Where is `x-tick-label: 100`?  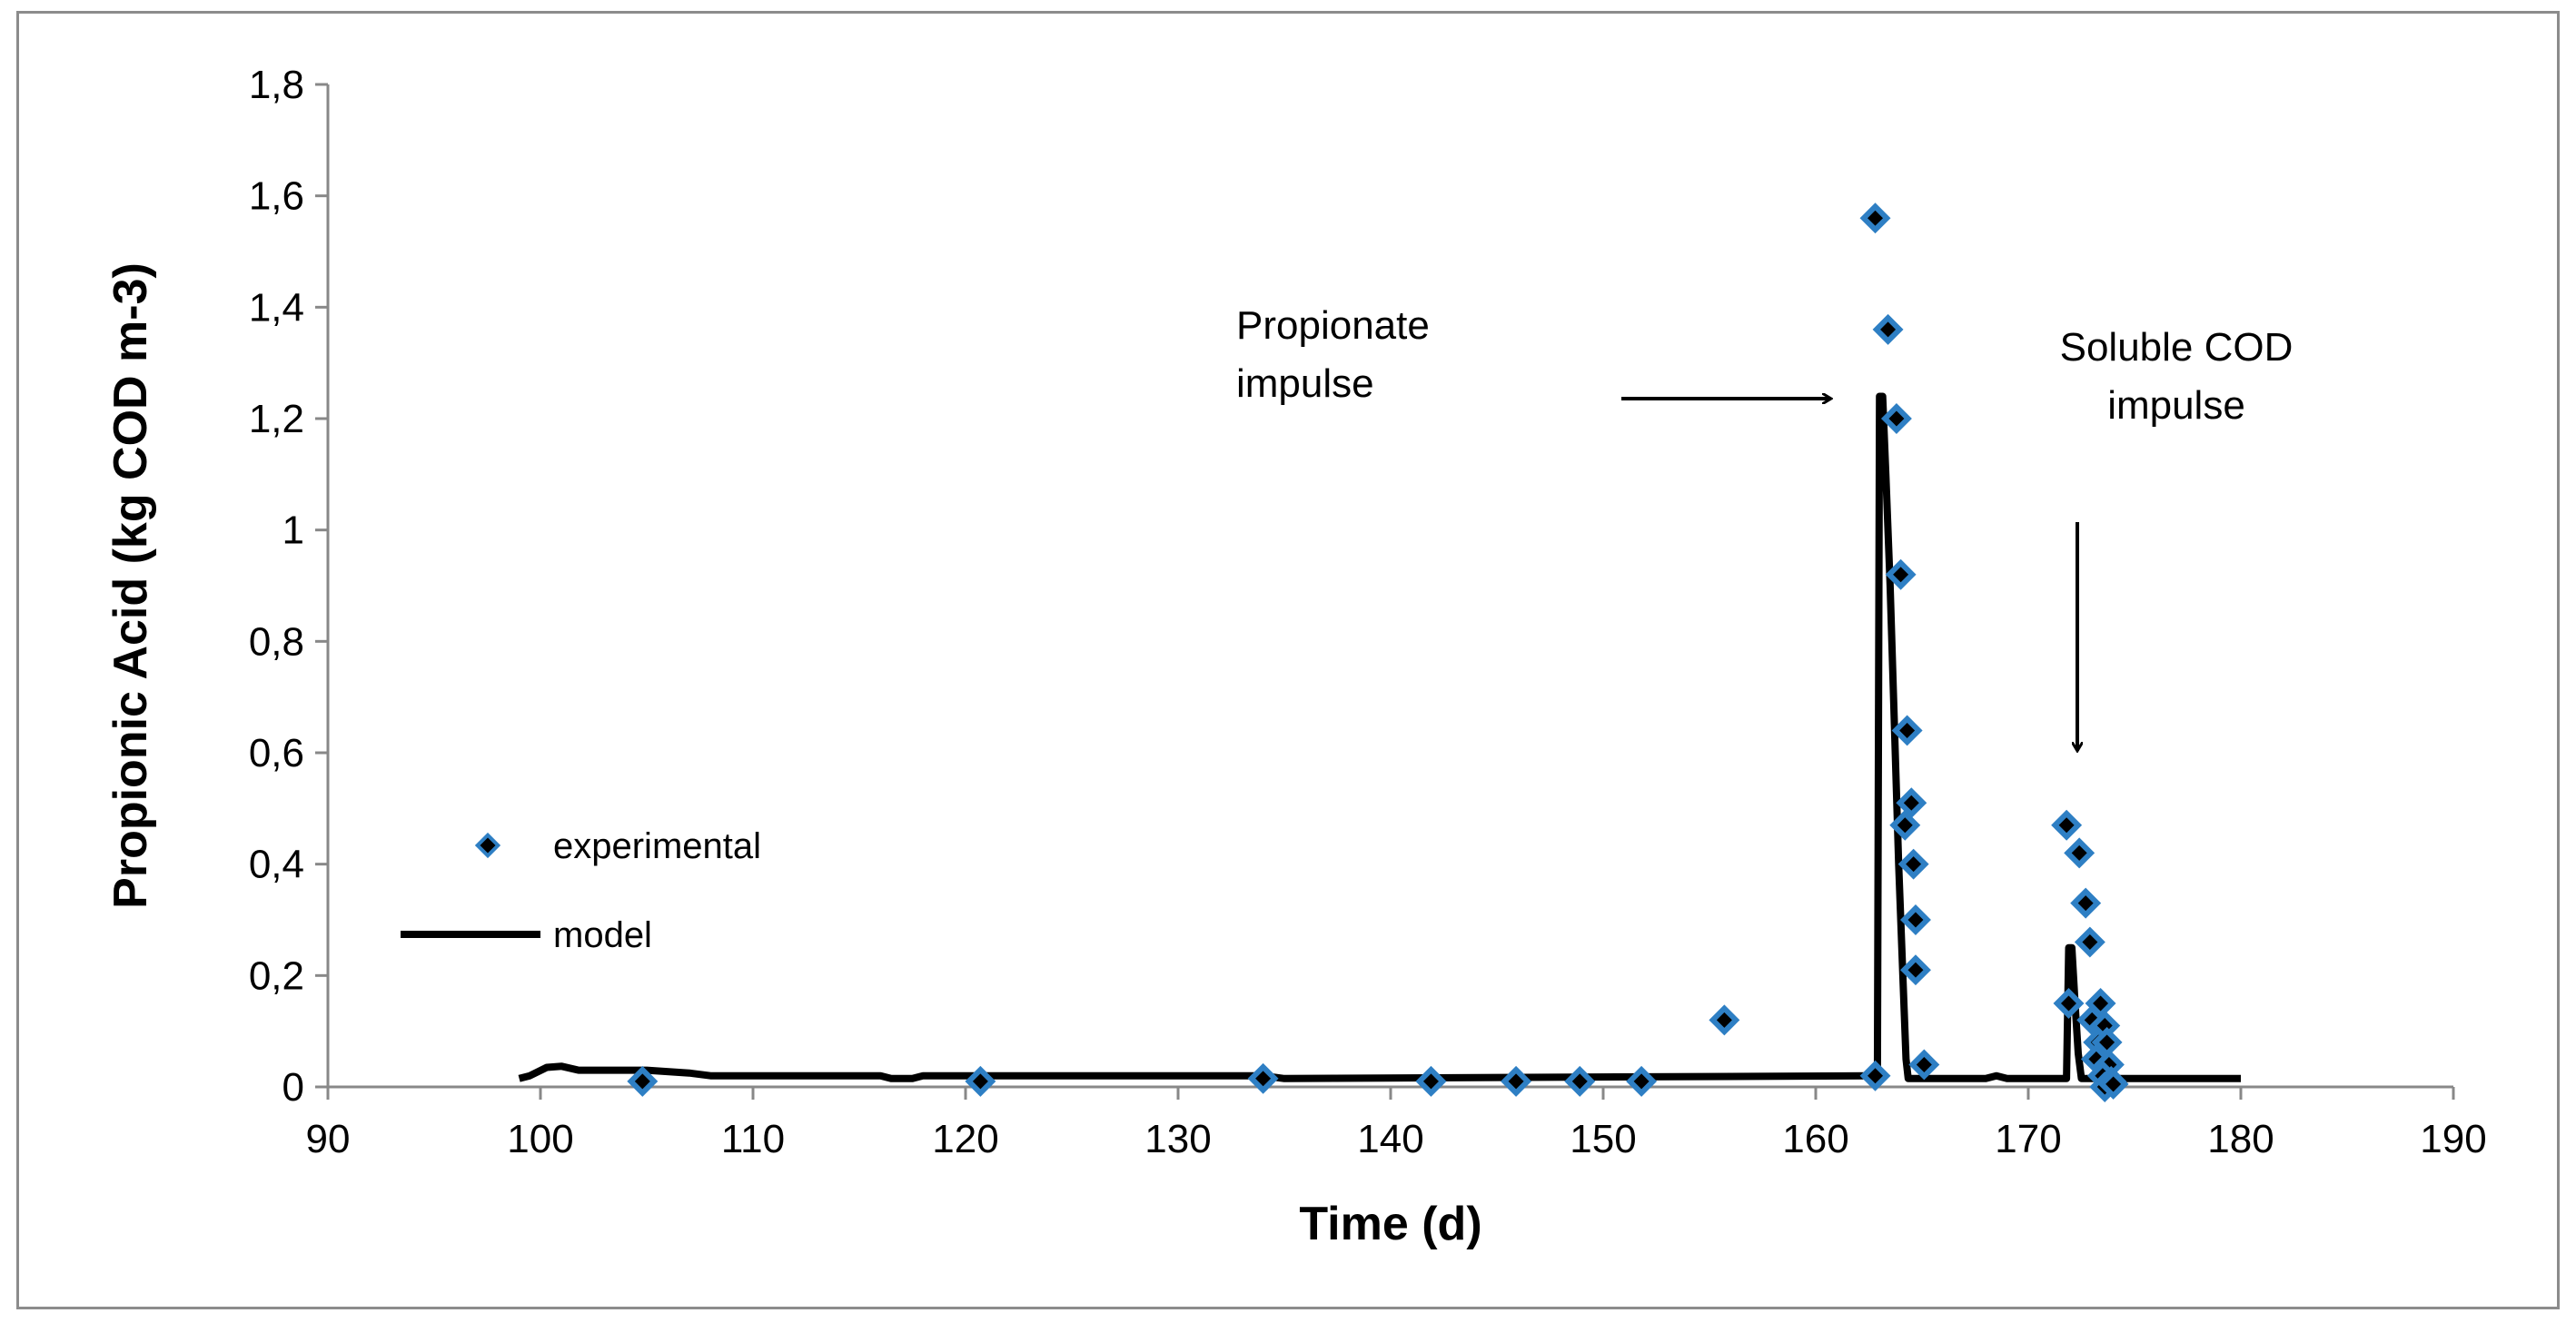
x-tick-label: 100 is located at coordinates (540, 1139).